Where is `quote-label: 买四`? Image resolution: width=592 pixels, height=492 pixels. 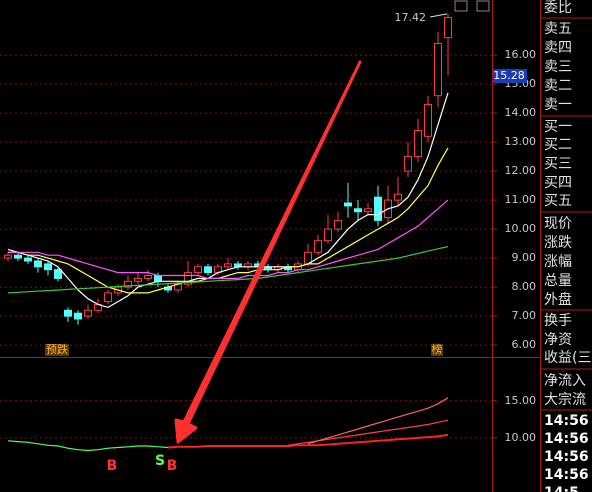
quote-label: 买四 is located at coordinates (558, 183).